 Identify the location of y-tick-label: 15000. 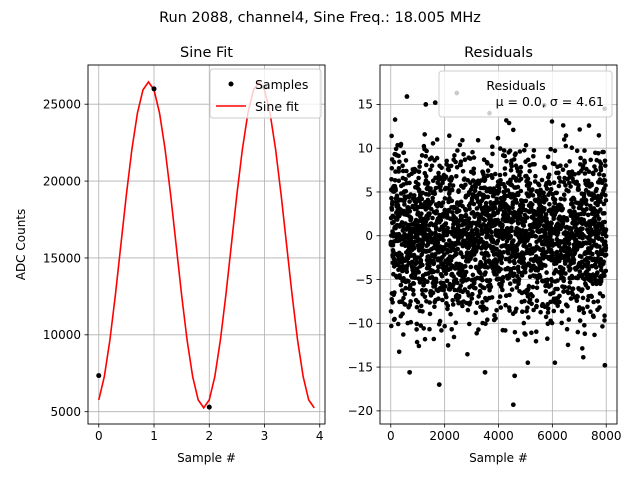
(62, 258).